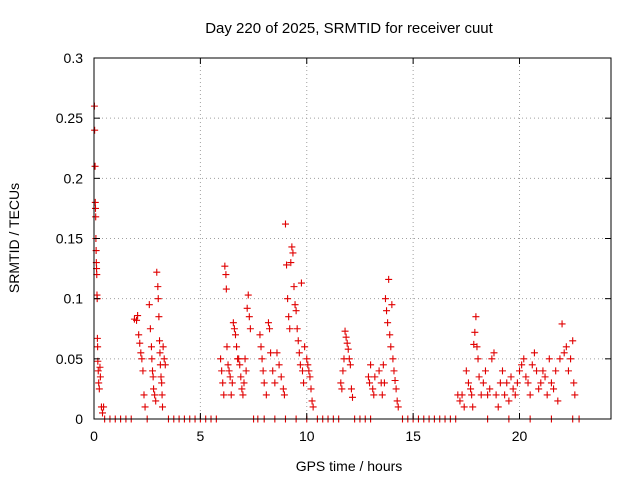 This screenshot has height=480, width=640. What do you see at coordinates (200, 436) in the screenshot?
I see `x-tick-label: 5` at bounding box center [200, 436].